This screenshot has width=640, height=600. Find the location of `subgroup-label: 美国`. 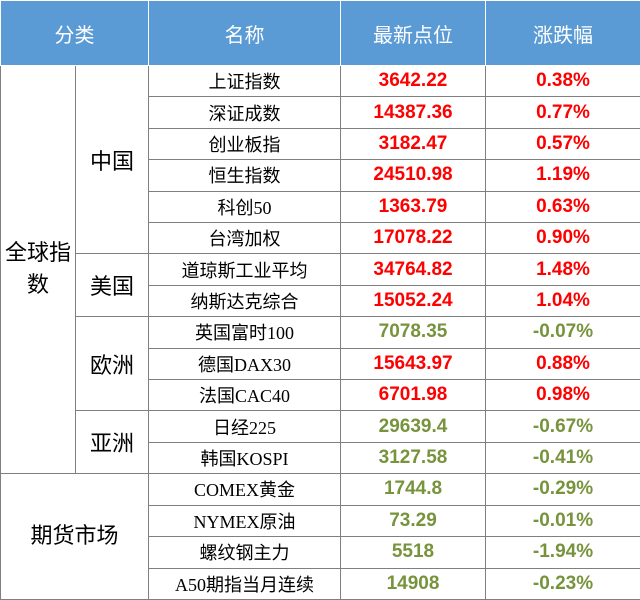

subgroup-label: 美国 is located at coordinates (112, 285).